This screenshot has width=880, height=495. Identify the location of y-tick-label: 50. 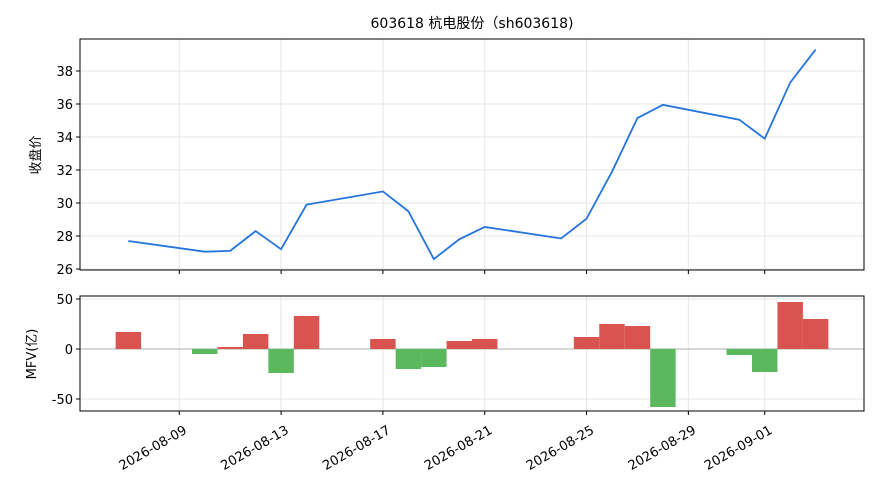
(64, 300).